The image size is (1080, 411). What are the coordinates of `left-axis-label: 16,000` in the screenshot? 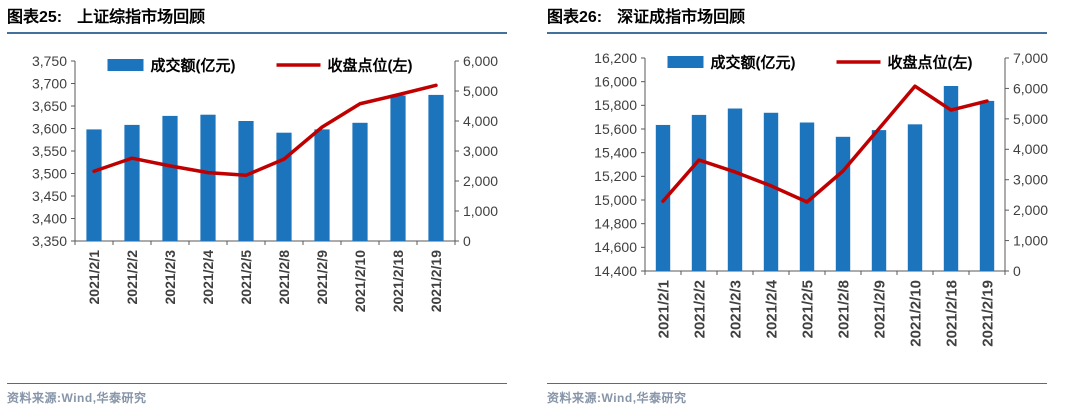 It's located at (615, 82).